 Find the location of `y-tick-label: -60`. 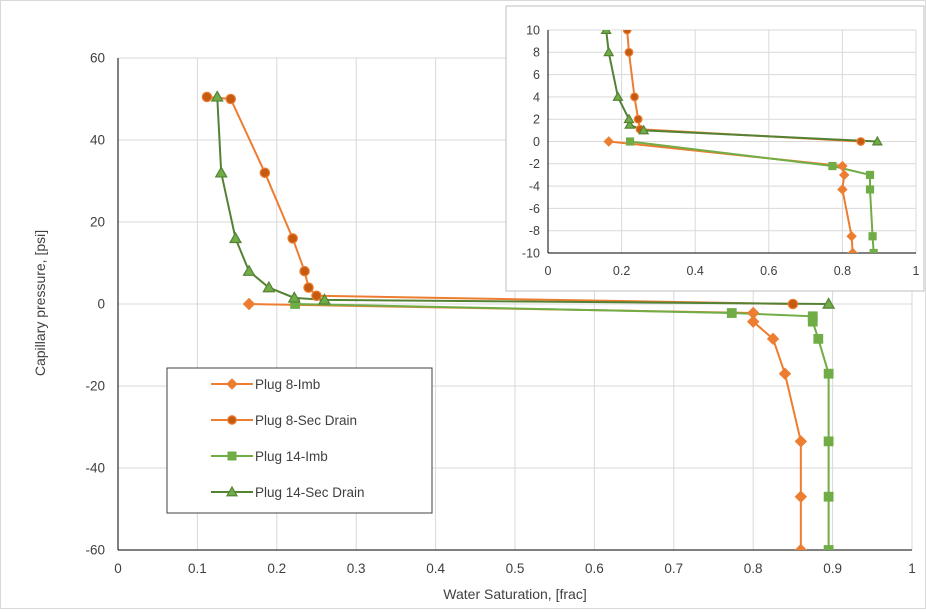

y-tick-label: -60 is located at coordinates (95, 550).